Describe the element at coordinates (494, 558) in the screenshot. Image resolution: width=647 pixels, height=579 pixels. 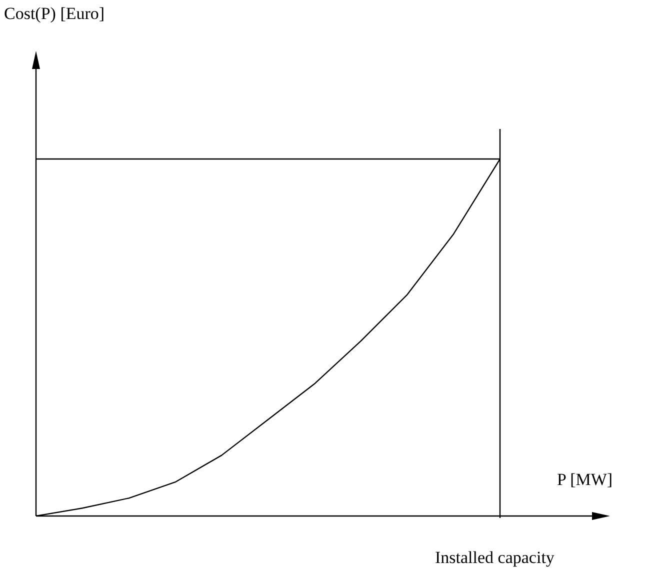
I see `text: Installed capacity` at that location.